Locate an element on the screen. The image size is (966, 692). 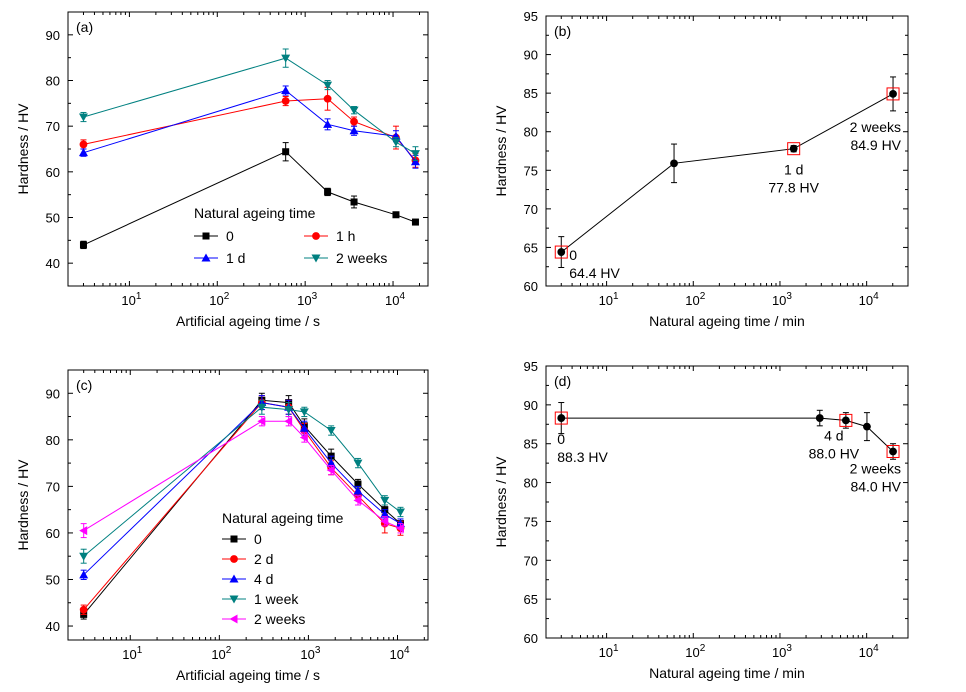
legend-label: 2 weeks is located at coordinates (279, 619).